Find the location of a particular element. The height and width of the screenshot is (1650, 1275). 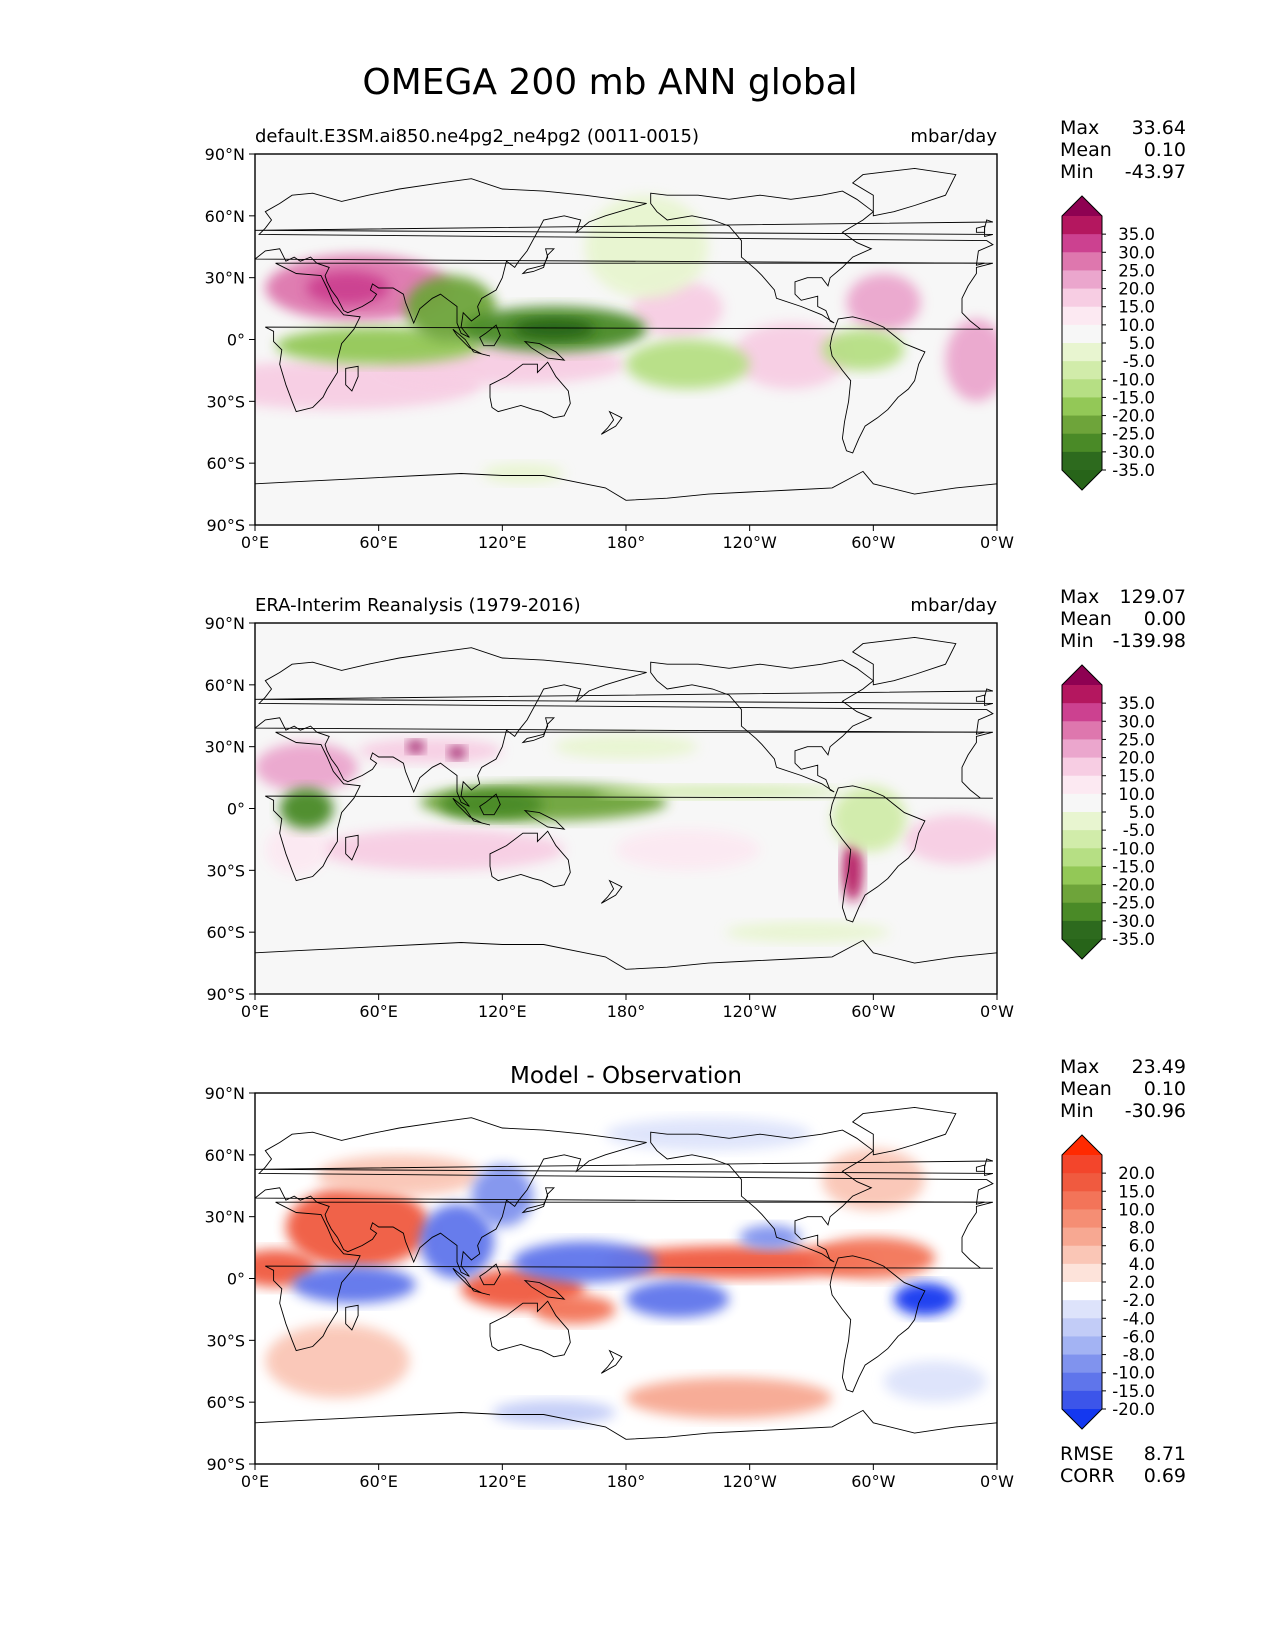

x-tick-label: 60°E is located at coordinates (378, 1011).